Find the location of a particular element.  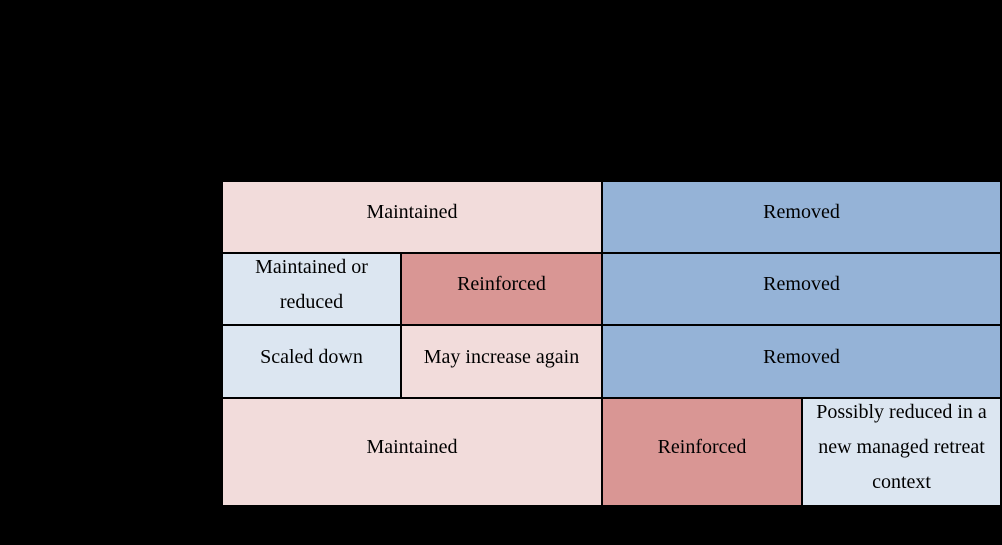

table-cell-r3-scaled-down: Scaled down is located at coordinates (311, 361).